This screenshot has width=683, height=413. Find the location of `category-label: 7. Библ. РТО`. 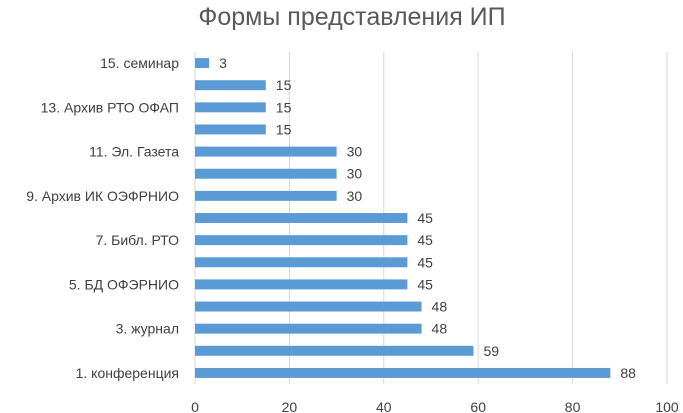

category-label: 7. Библ. РТО is located at coordinates (138, 240).